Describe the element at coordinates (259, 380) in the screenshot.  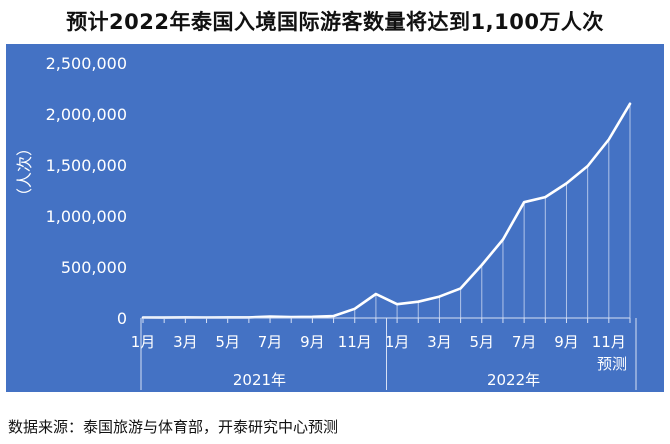
I see `year-label: 2021年` at that location.